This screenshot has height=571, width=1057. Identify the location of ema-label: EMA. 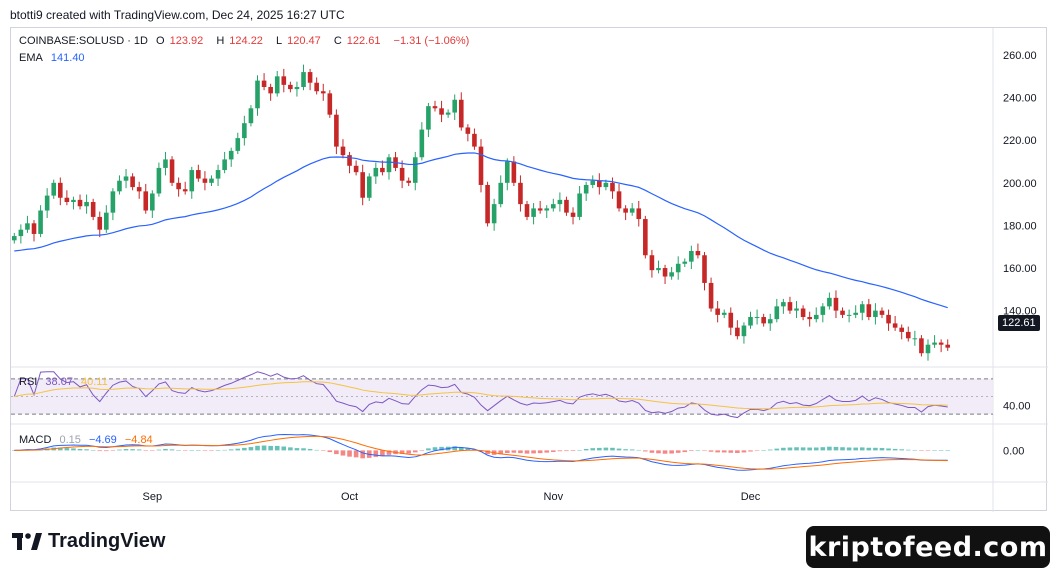
(31, 58).